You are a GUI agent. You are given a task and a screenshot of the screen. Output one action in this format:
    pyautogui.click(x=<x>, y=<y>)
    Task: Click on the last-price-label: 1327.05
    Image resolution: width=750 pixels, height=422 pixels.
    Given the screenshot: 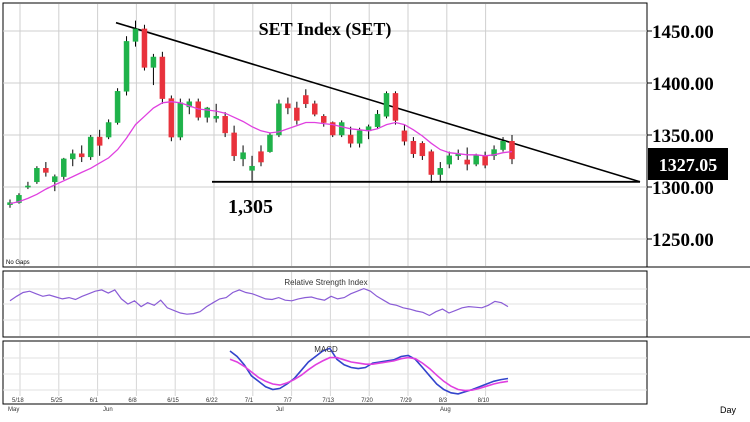 What is the action you would take?
    pyautogui.click(x=688, y=165)
    